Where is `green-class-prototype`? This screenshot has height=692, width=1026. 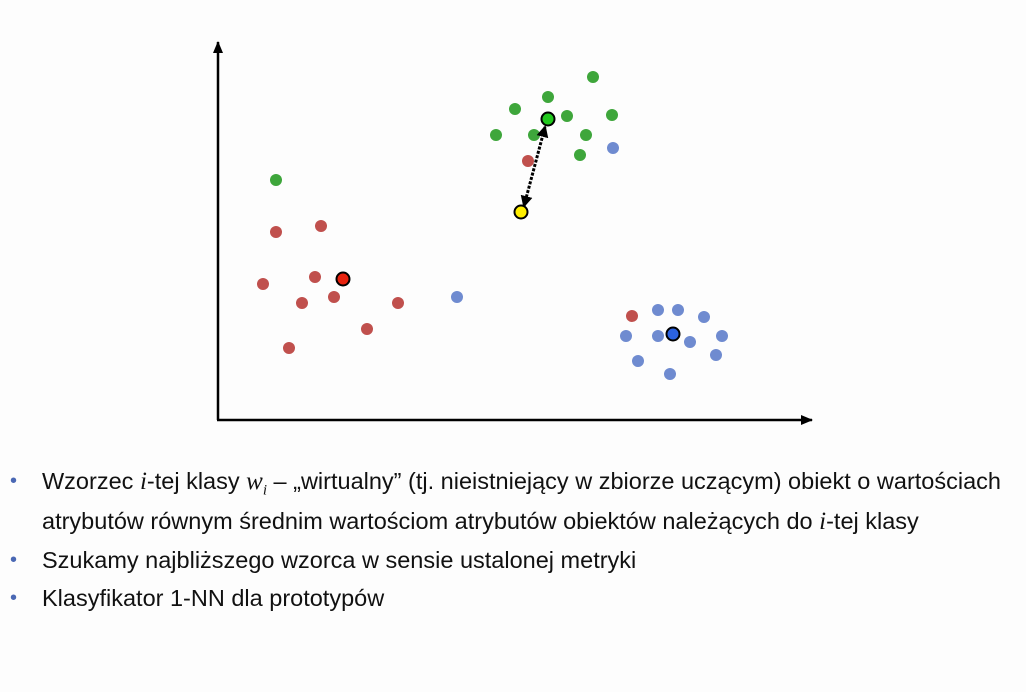
green-class-prototype is located at coordinates (548, 119).